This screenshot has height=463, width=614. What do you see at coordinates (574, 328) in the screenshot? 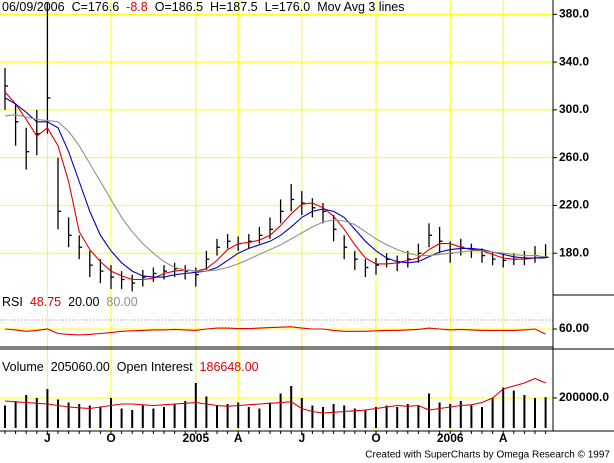
I see `y-tick-label: 60.00` at bounding box center [574, 328].